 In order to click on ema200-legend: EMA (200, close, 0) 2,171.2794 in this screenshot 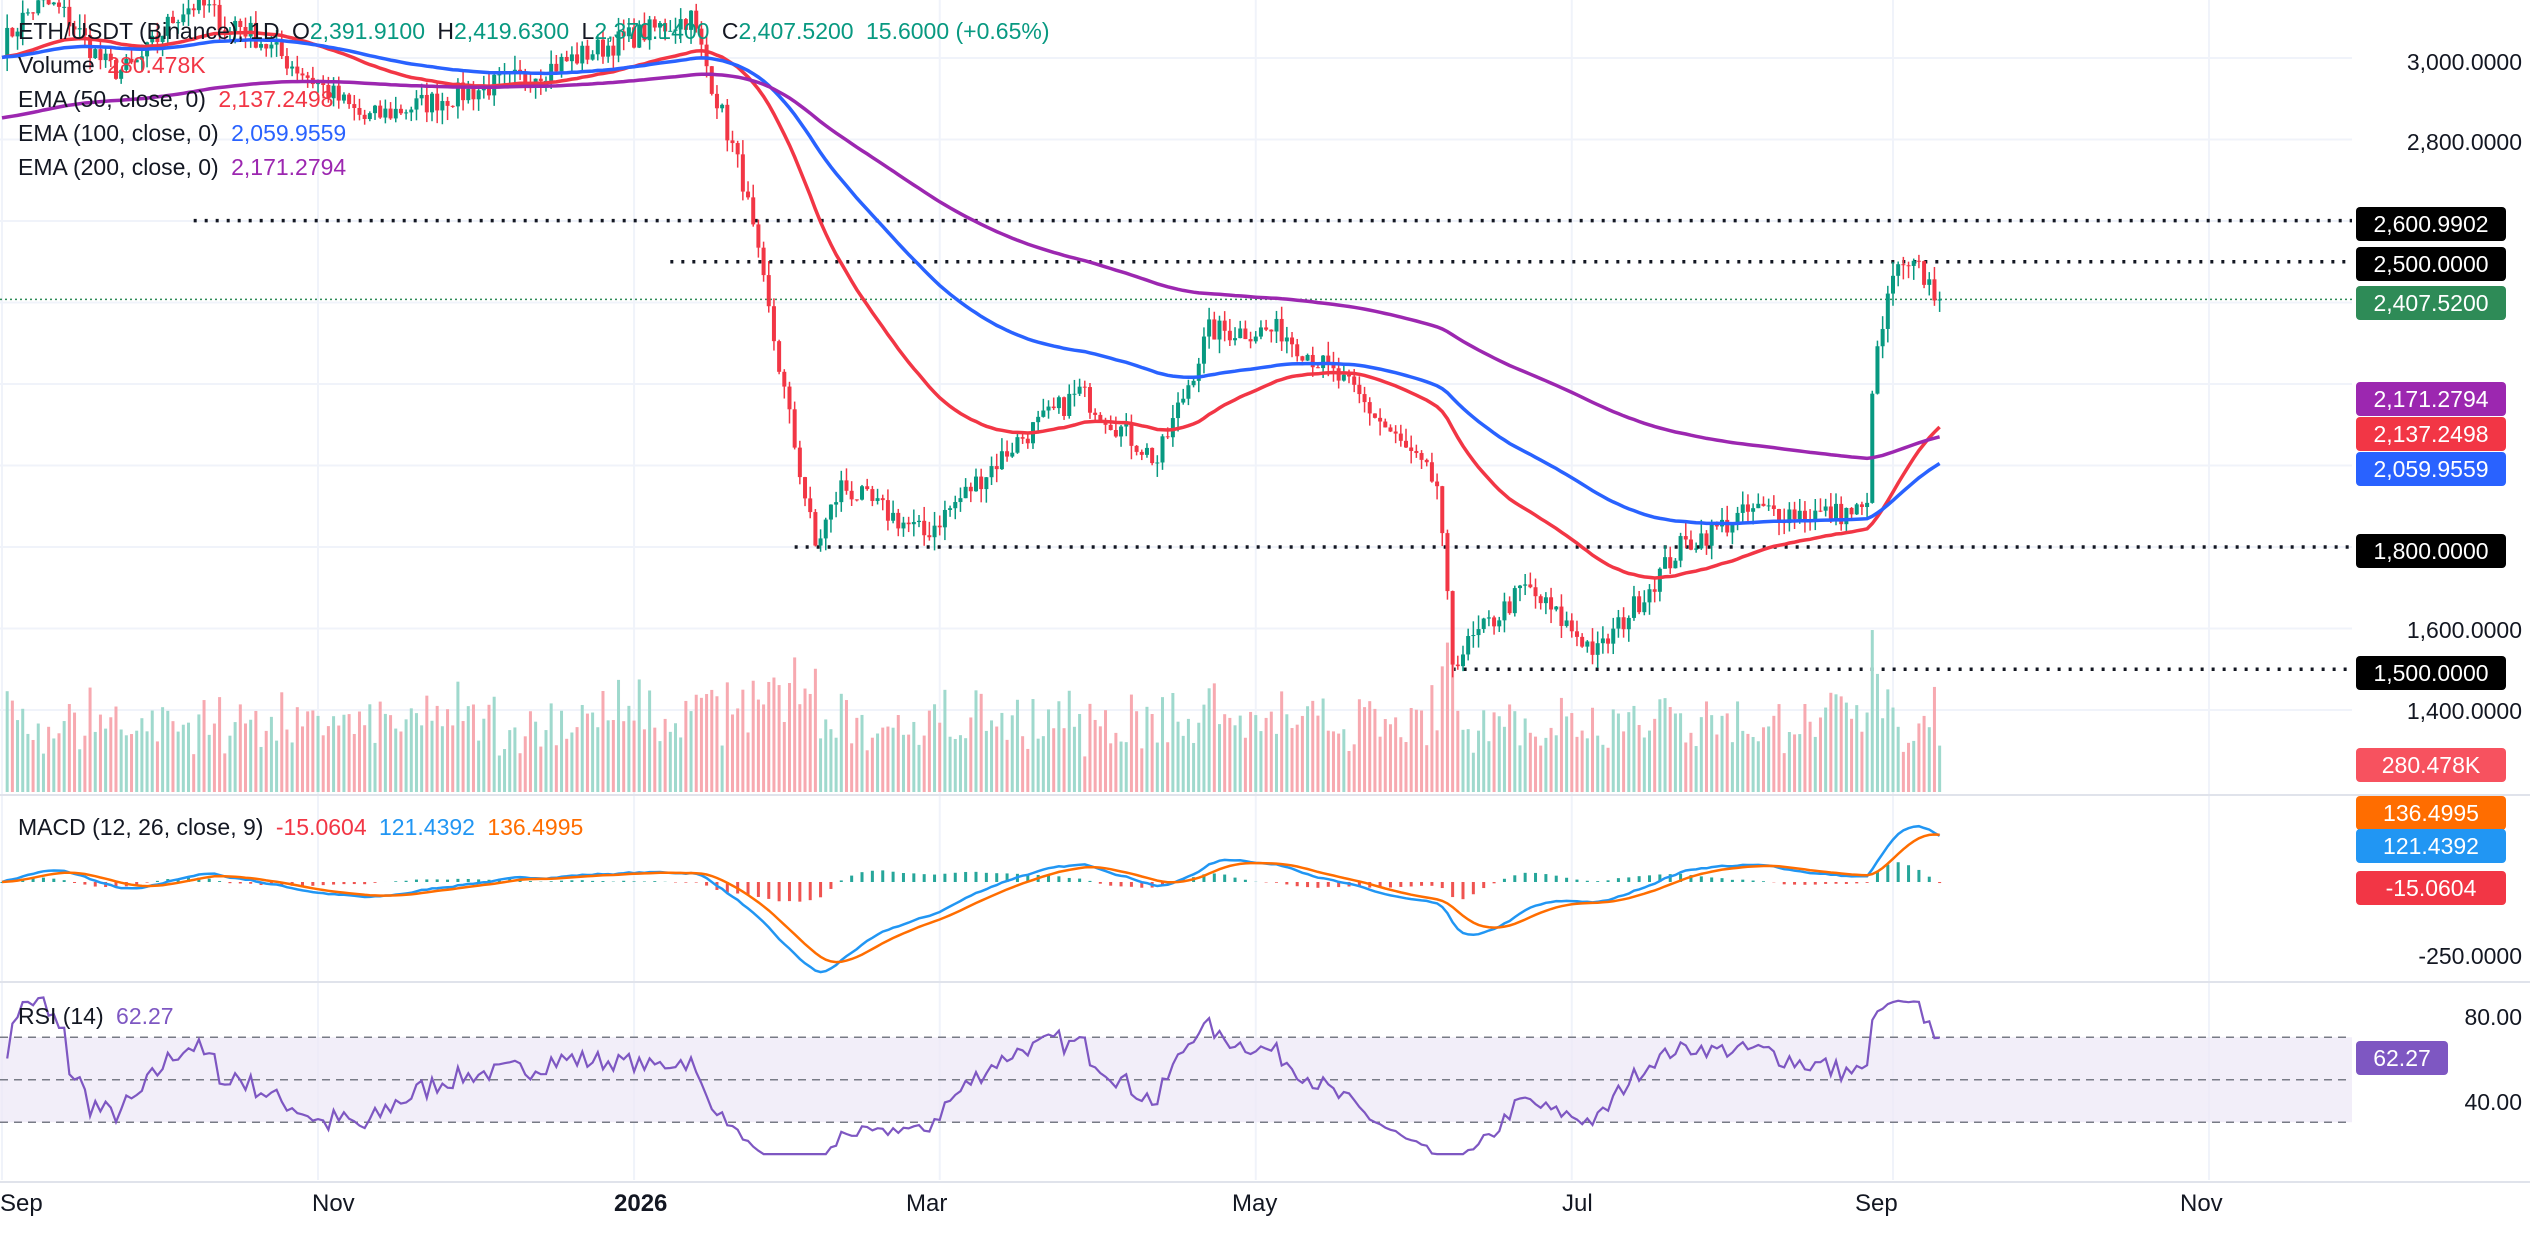, I will do `click(185, 167)`.